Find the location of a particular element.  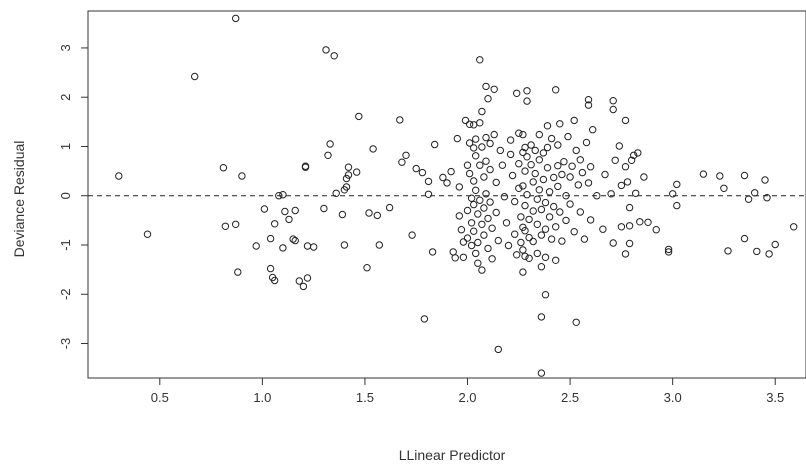

y-tick-label: 3 is located at coordinates (65, 47).